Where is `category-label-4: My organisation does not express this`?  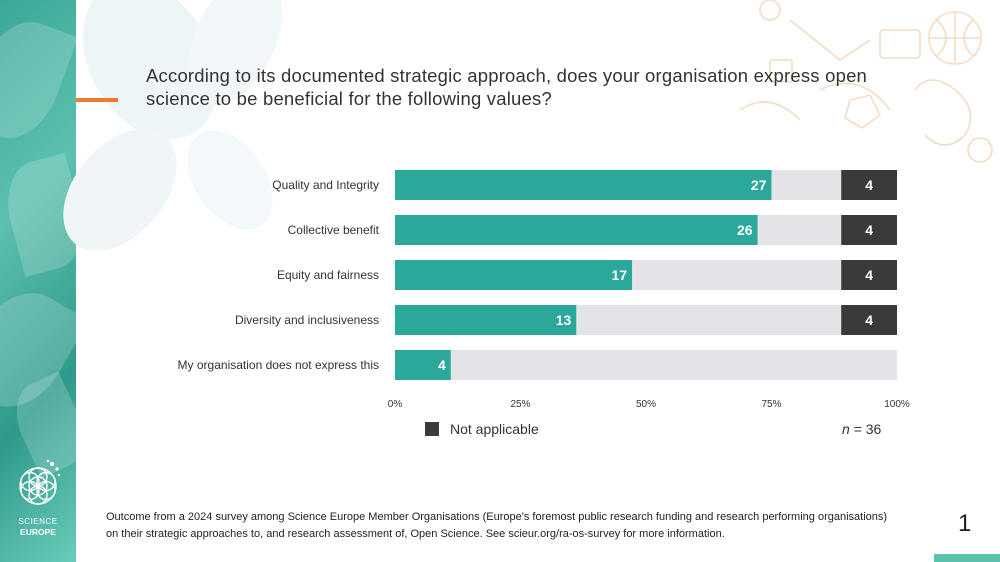 category-label-4: My organisation does not express this is located at coordinates (278, 365).